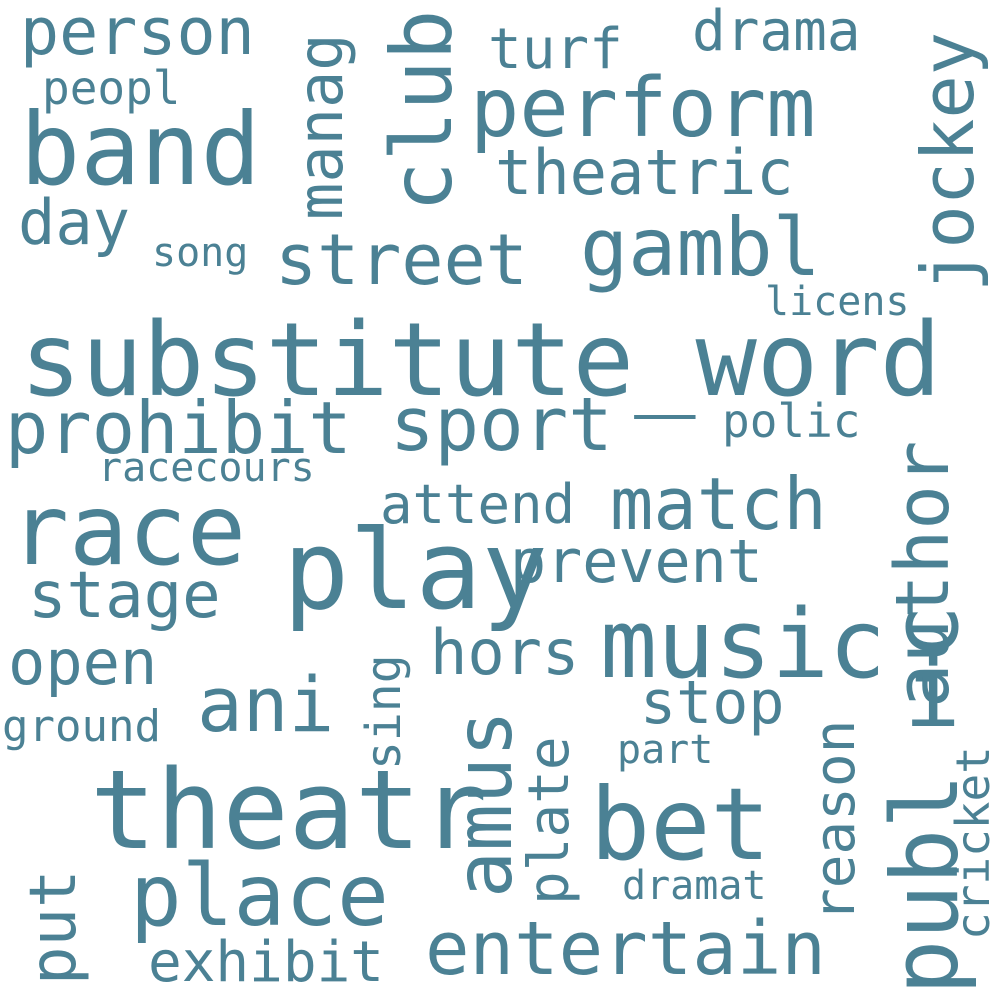 The height and width of the screenshot is (1000, 1000). Describe the element at coordinates (481, 360) in the screenshot. I see `word-substitute-word: substitute_word` at that location.